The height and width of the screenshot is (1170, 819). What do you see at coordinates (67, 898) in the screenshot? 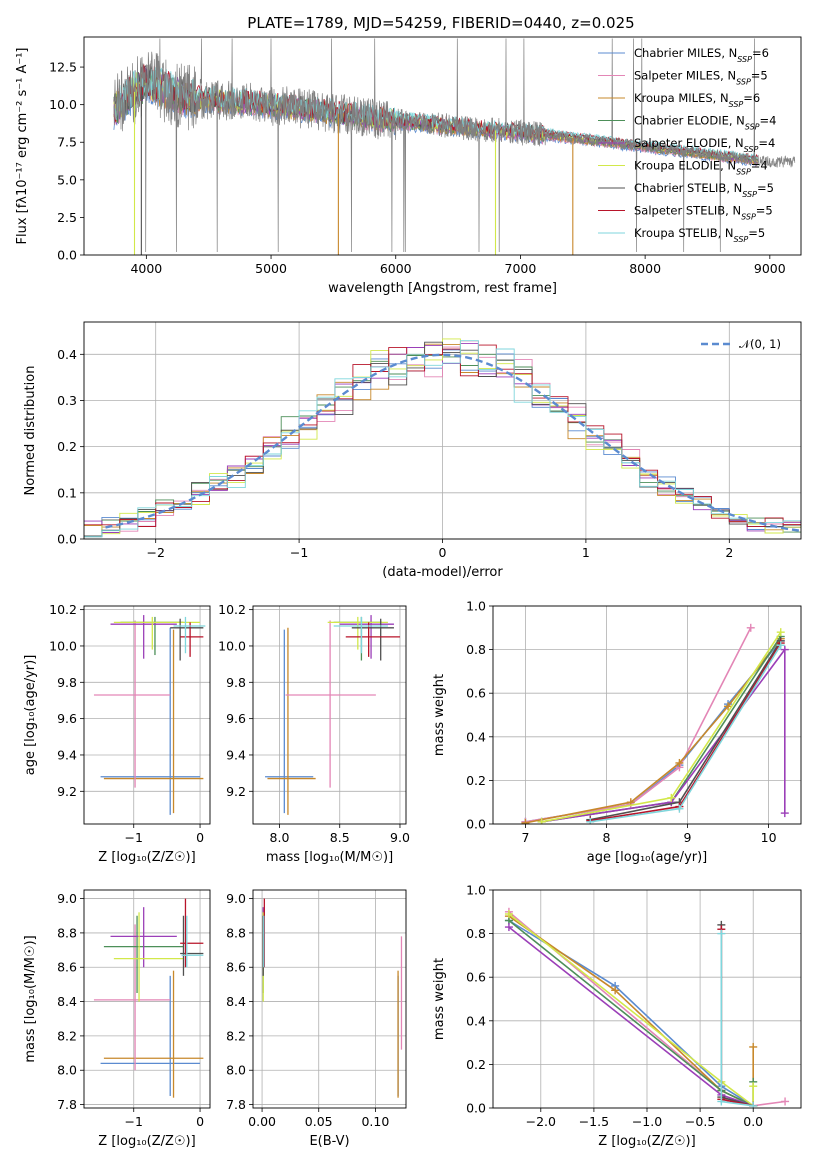
I see `y-tick-label: 9.0` at bounding box center [67, 898].